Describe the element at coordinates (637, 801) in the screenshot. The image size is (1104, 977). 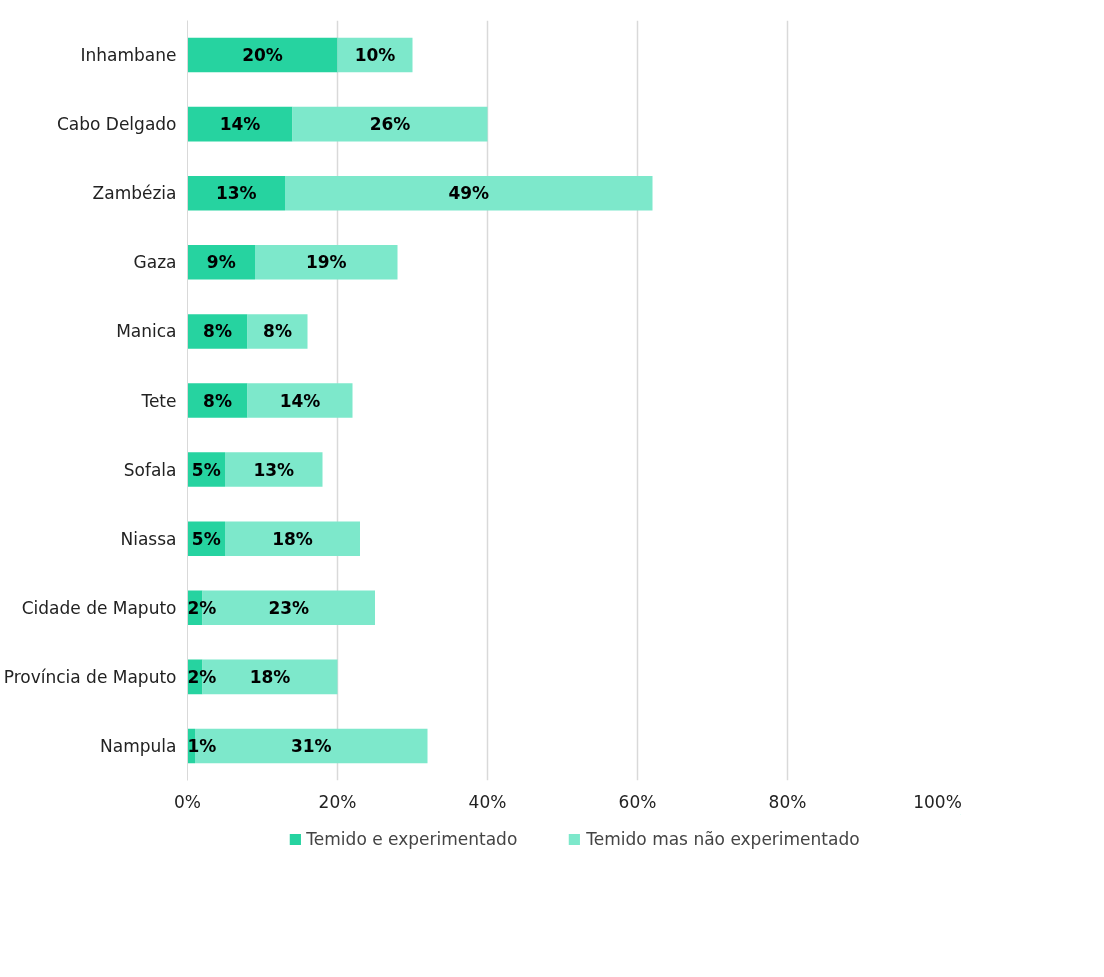
I see `x-tick-label: 60%` at that location.